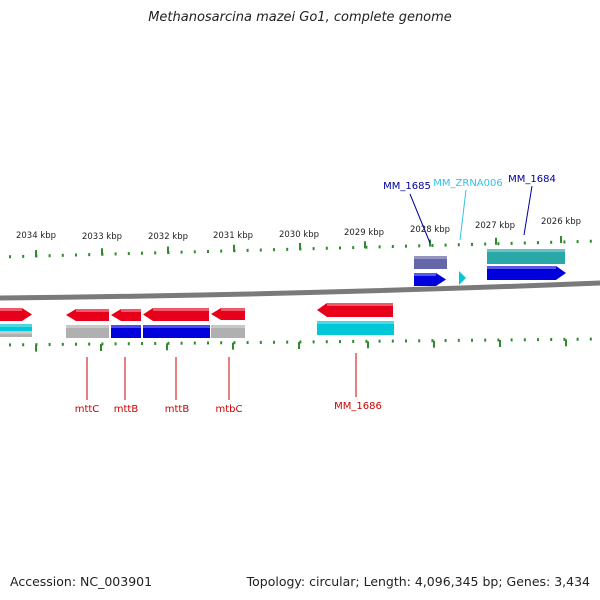 The width and height of the screenshot is (600, 600). What do you see at coordinates (299, 235) in the screenshot?
I see `scale-label: 2030 kbp` at bounding box center [299, 235].